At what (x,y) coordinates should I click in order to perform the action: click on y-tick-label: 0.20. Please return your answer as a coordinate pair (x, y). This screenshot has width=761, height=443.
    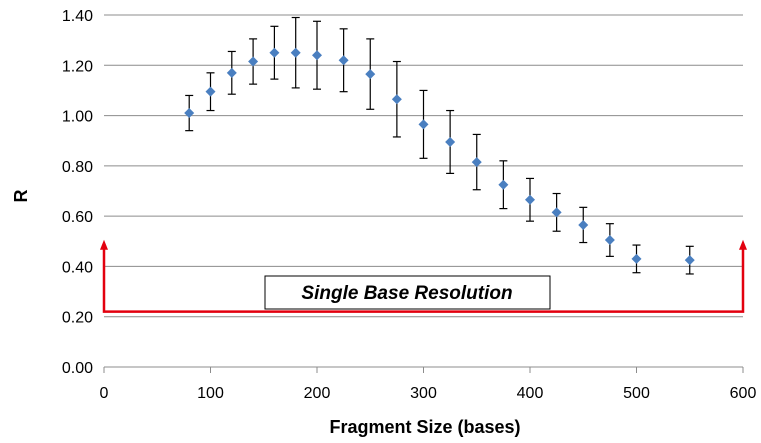
    Looking at the image, I should click on (77, 318).